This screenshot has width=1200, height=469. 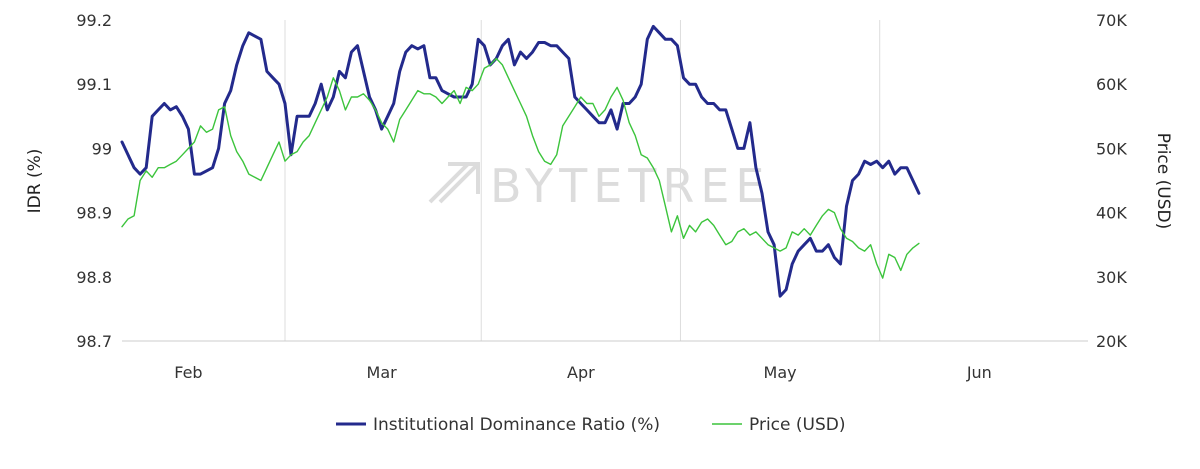 What do you see at coordinates (1111, 148) in the screenshot?
I see `y2-tick-label: 50K` at bounding box center [1111, 148].